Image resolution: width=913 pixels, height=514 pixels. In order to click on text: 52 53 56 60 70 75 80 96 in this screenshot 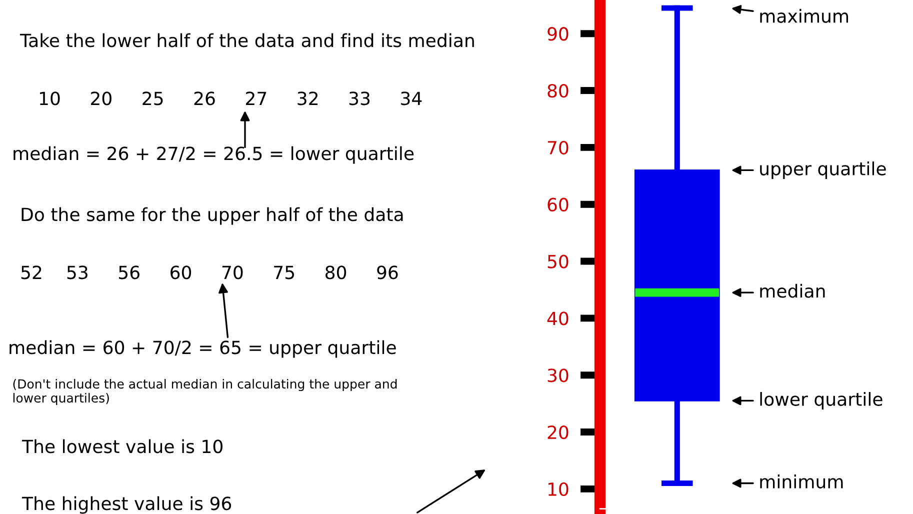, I will do `click(209, 273)`.